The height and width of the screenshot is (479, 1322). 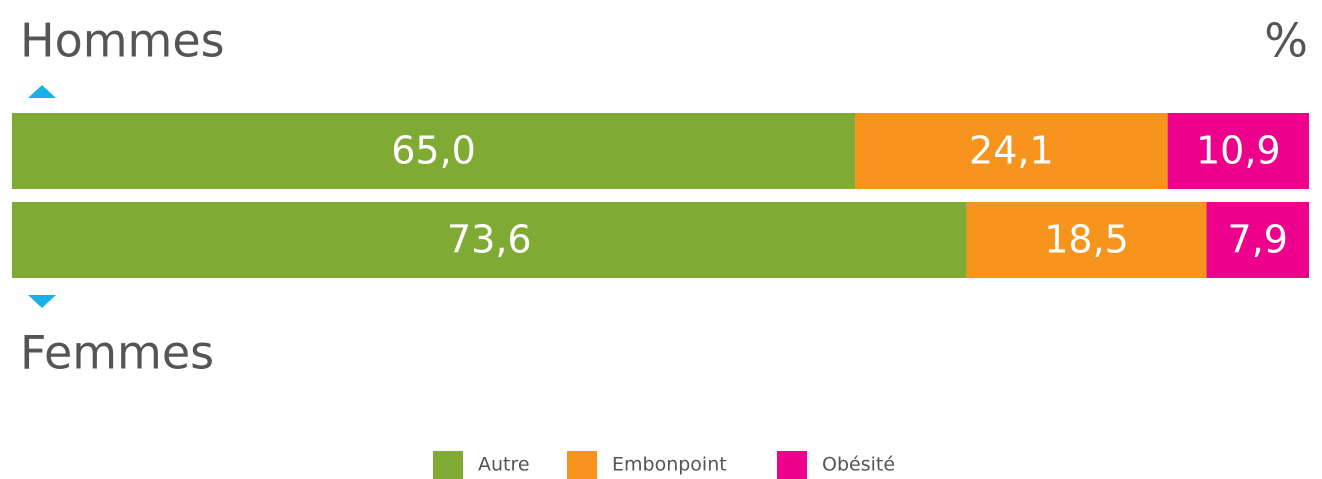 I want to click on value-label: 65,0, so click(x=433, y=151).